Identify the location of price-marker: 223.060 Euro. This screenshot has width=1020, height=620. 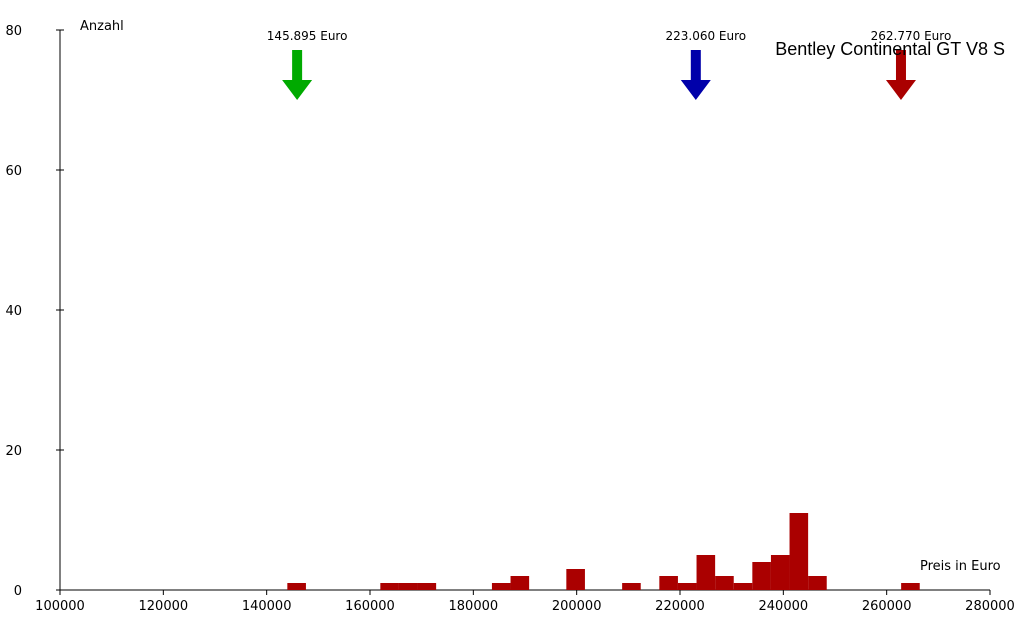
(705, 64).